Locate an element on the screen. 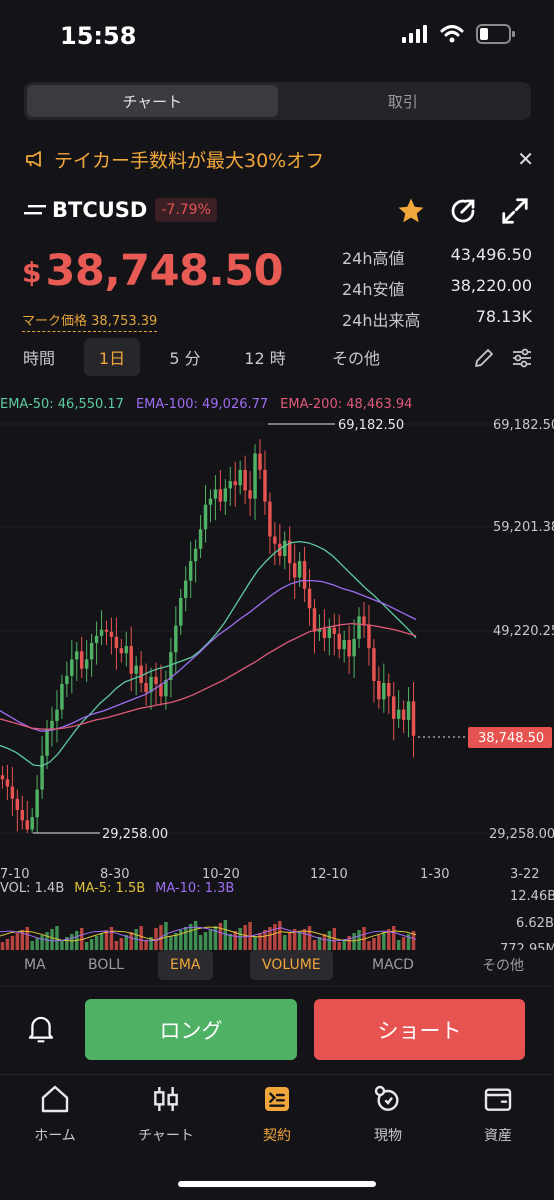 This screenshot has height=1200, width=554. indicator-tab-more: その他 is located at coordinates (503, 966).